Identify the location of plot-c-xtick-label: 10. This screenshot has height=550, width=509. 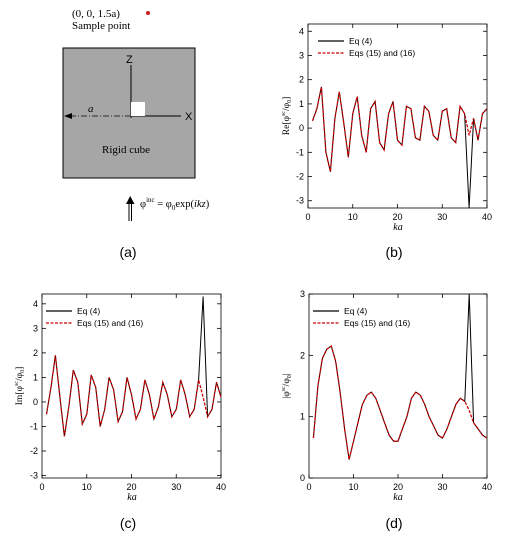
(87, 487).